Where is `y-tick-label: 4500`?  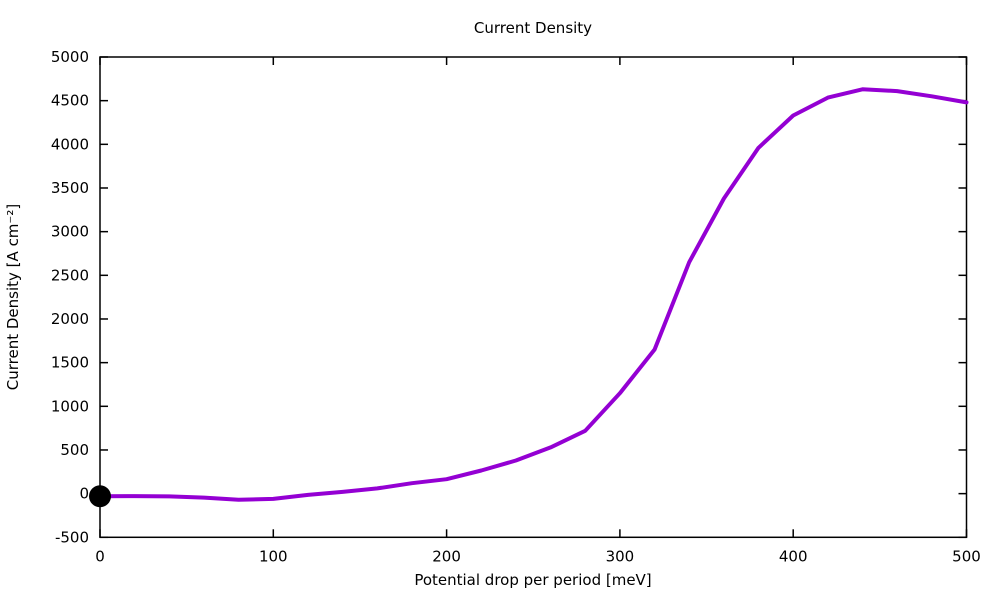
y-tick-label: 4500 is located at coordinates (70, 101).